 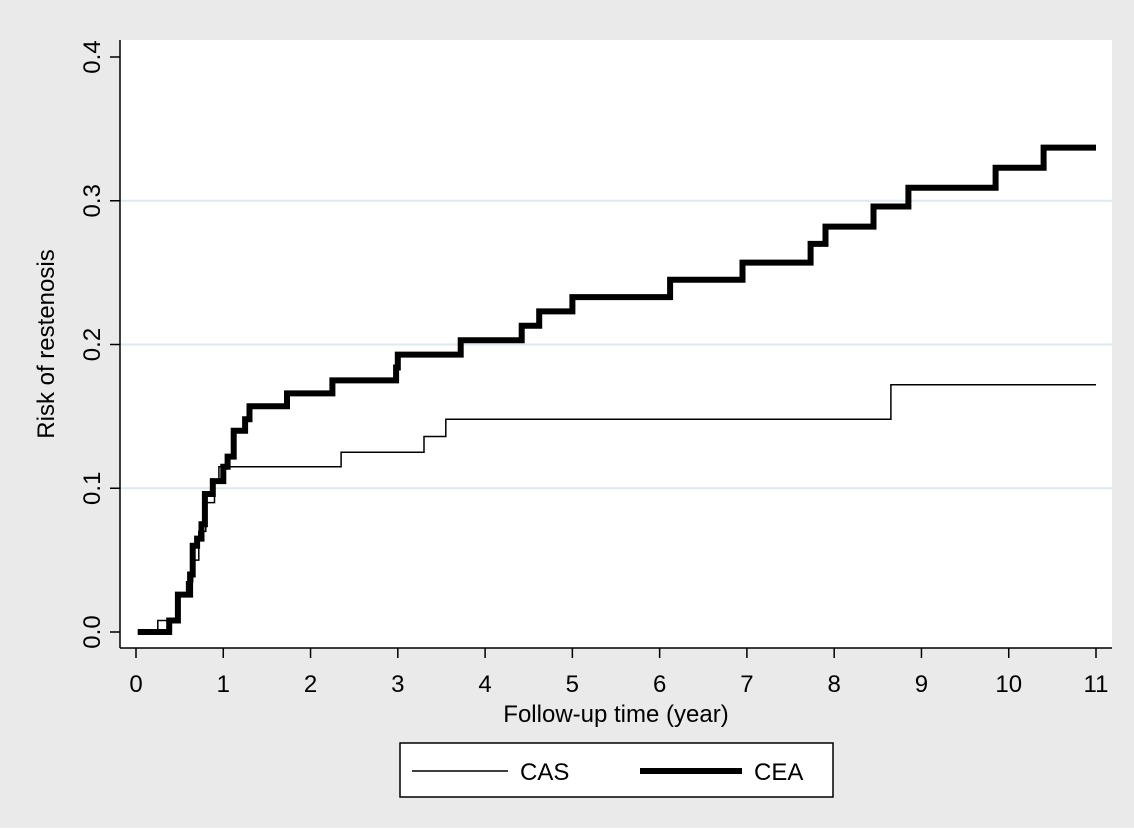 What do you see at coordinates (46, 343) in the screenshot?
I see `y-axis-label: Risk of restenosis` at bounding box center [46, 343].